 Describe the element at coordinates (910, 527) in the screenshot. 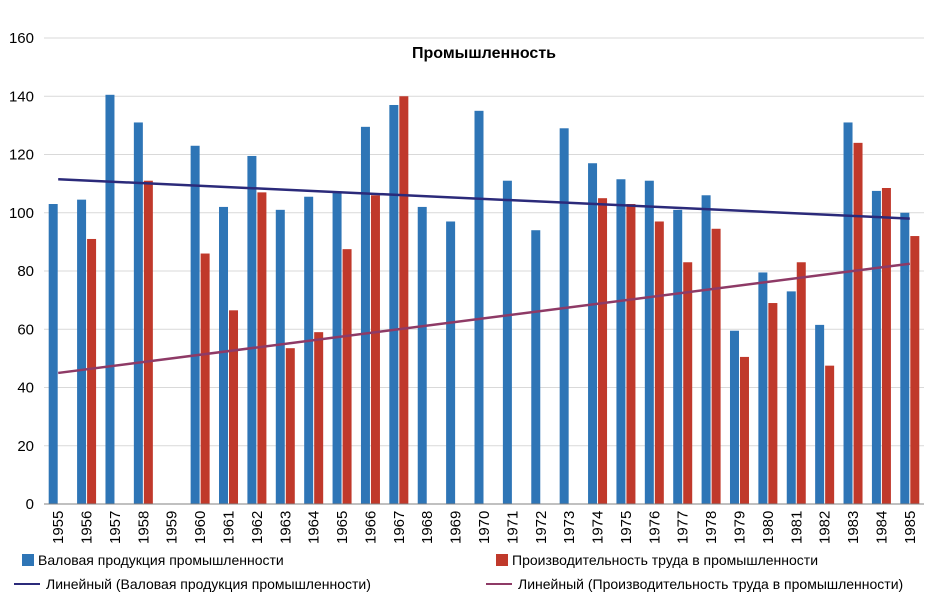

I see `x-tick-label: 1985` at that location.